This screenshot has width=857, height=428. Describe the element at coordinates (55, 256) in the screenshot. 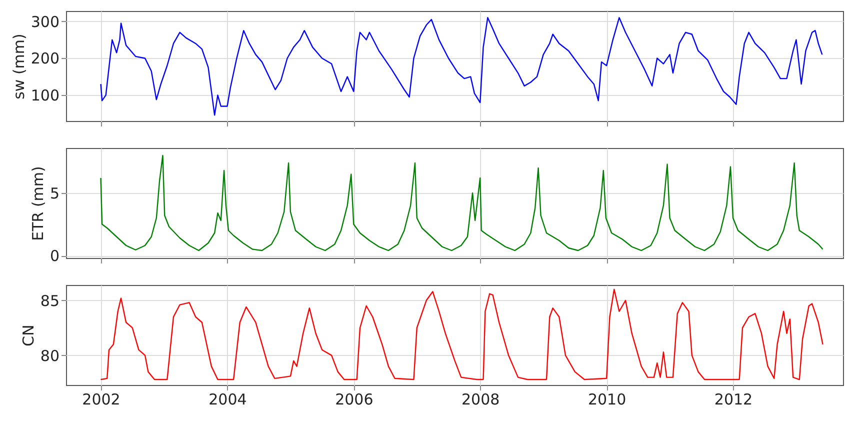

I see `y-tick-label: 0` at that location.